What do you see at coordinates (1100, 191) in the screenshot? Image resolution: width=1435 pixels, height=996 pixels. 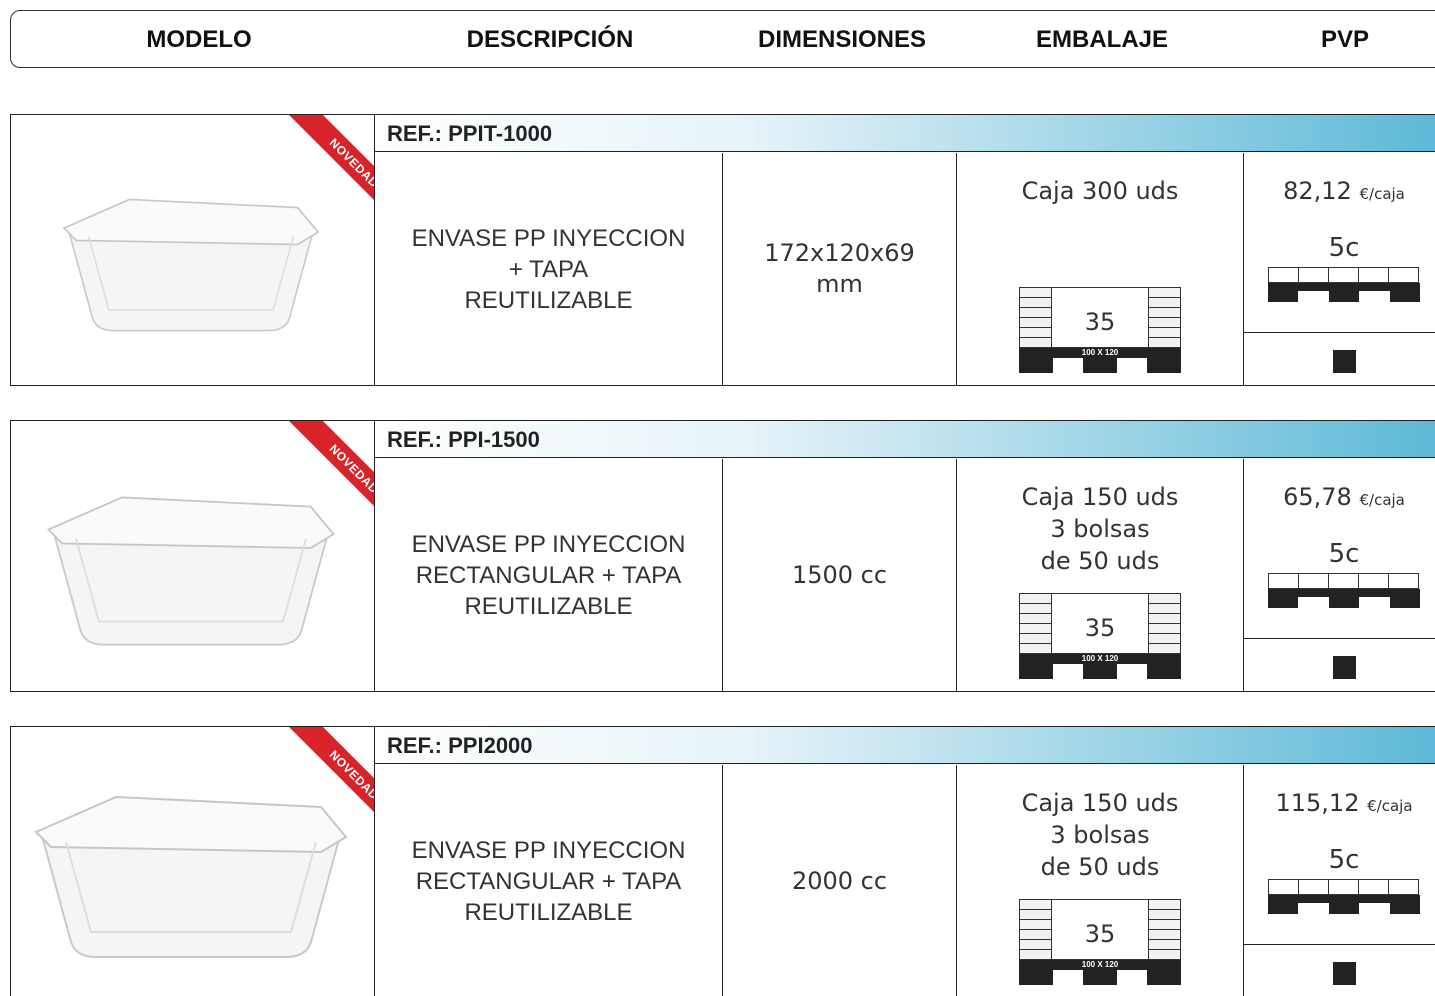 I see `packaging-line: Caja 300 uds` at bounding box center [1100, 191].